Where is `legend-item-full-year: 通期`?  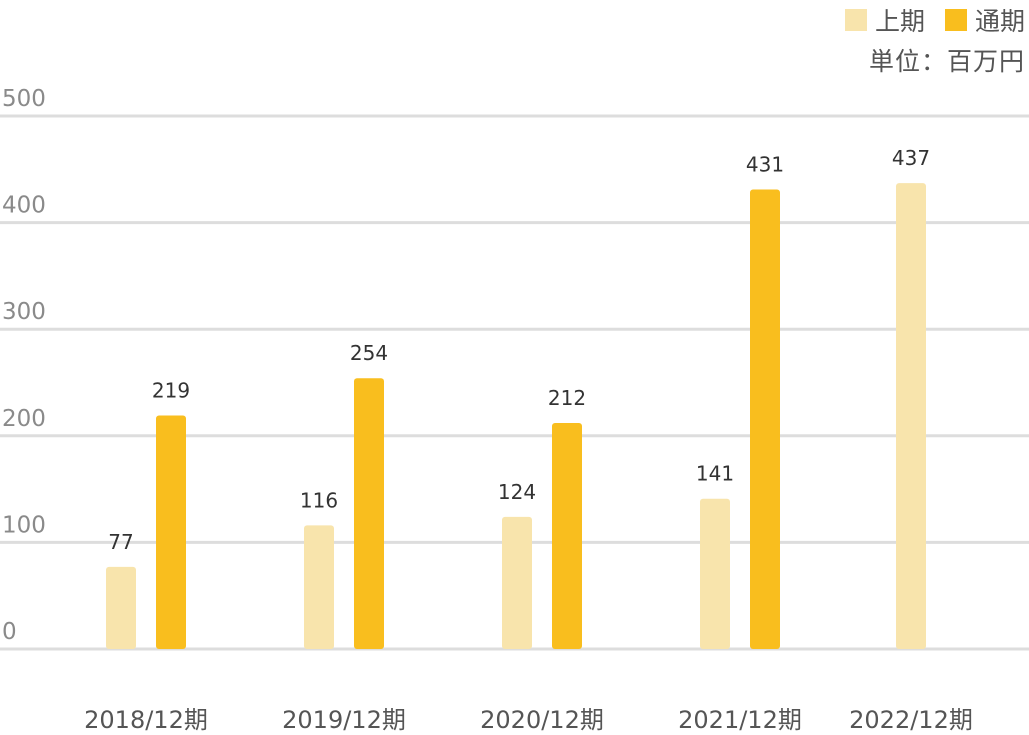 legend-item-full-year: 通期 is located at coordinates (984, 20).